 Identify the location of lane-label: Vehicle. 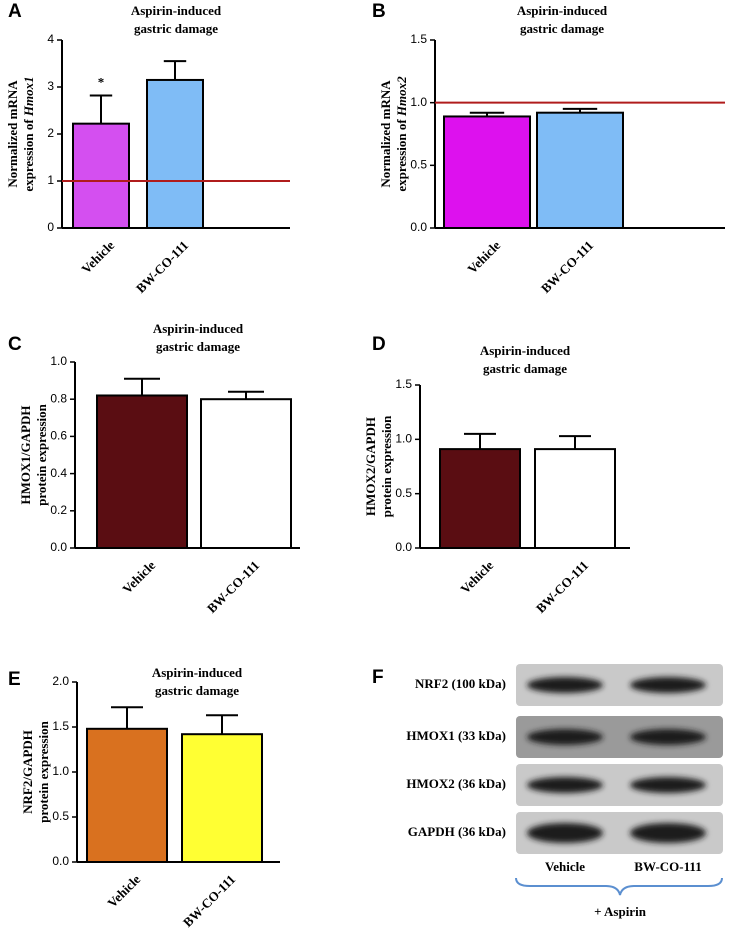
(565, 866).